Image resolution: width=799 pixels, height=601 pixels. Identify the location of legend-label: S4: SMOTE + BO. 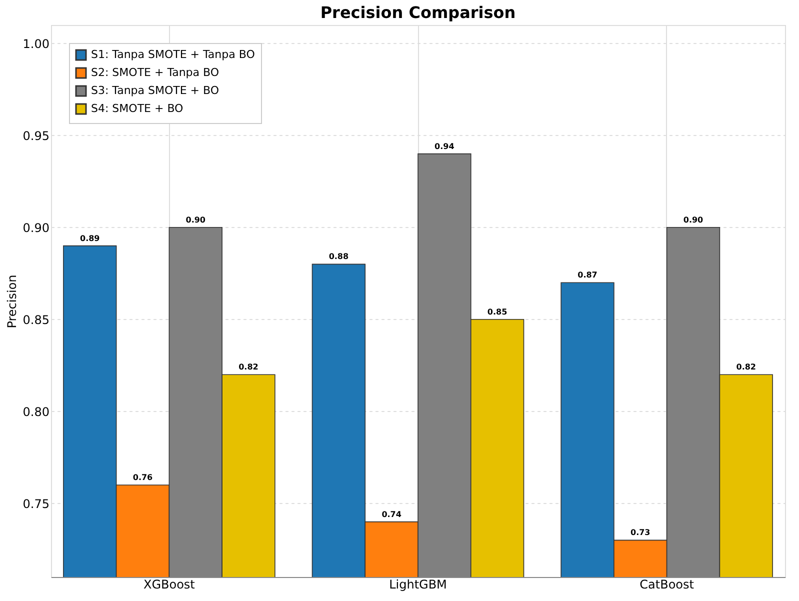
(137, 108).